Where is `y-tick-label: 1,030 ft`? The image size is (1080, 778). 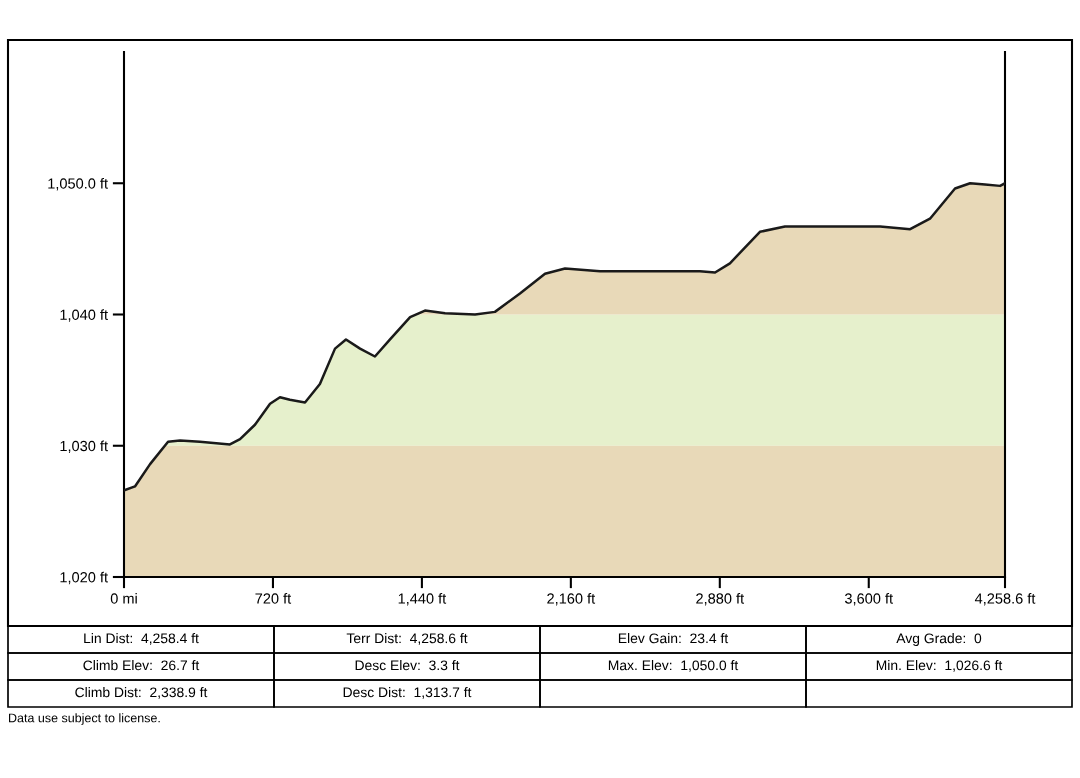 y-tick-label: 1,030 ft is located at coordinates (84, 446).